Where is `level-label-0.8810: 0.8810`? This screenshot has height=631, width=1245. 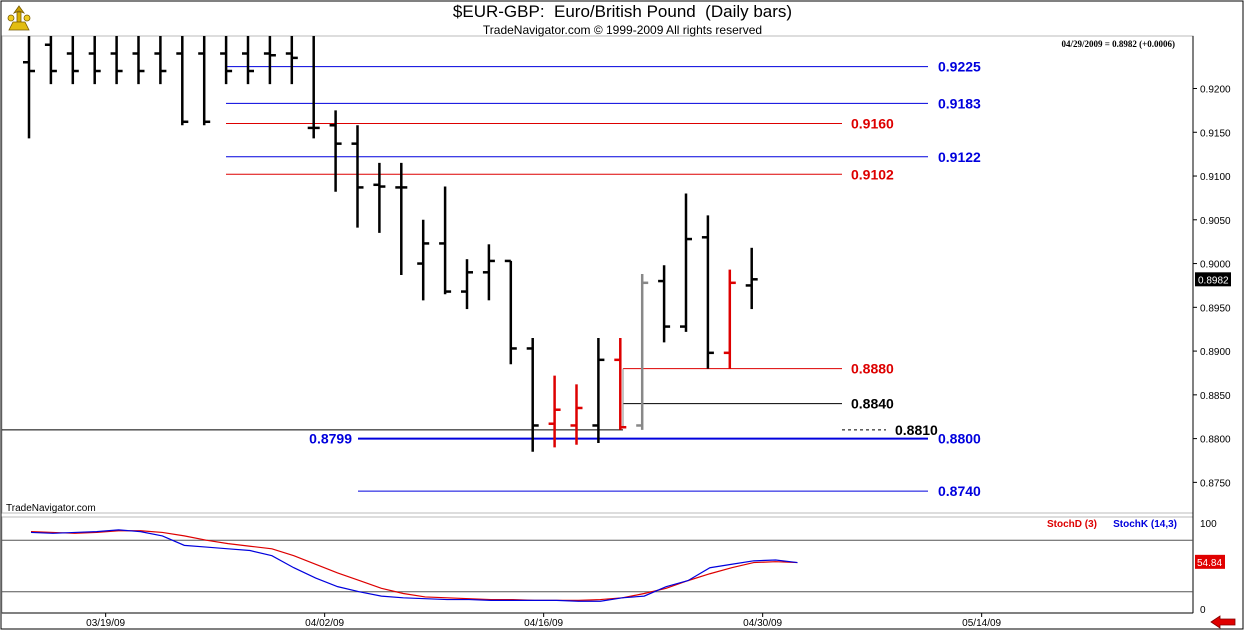
level-label-0.8810: 0.8810 is located at coordinates (916, 430).